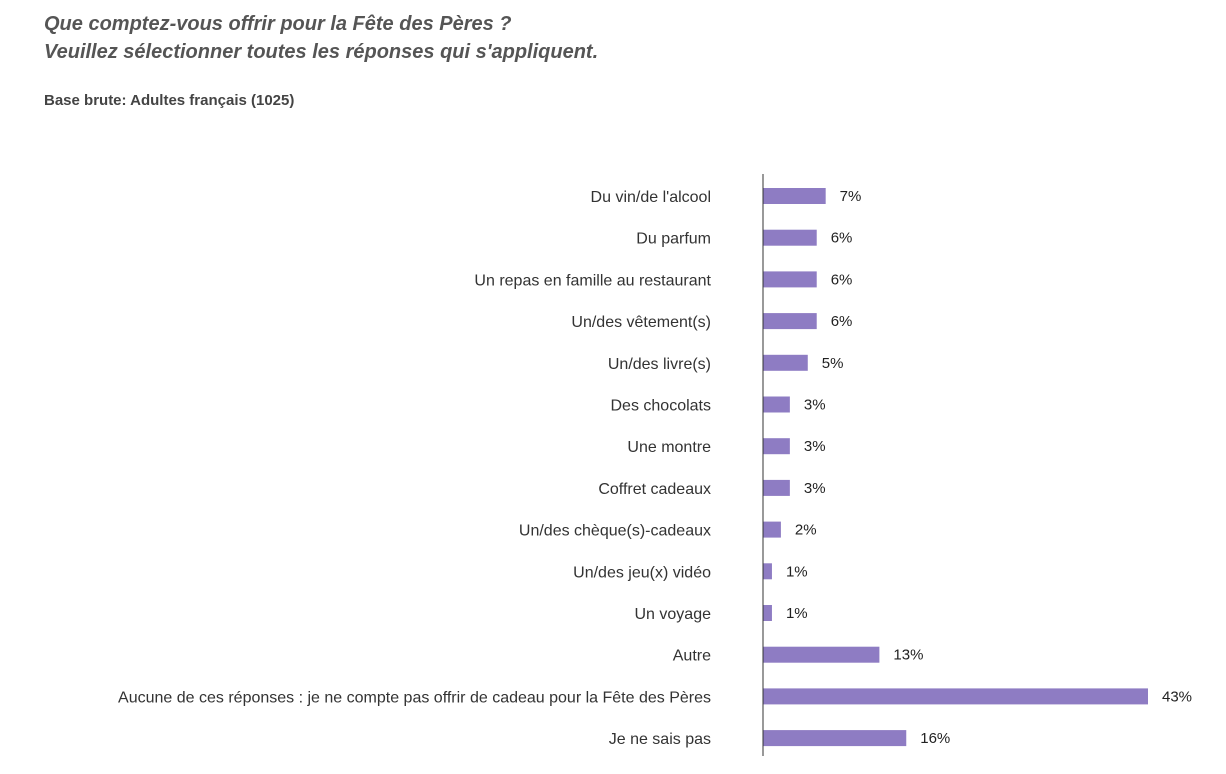 This screenshot has width=1226, height=774. Describe the element at coordinates (651, 197) in the screenshot. I see `category-label: Du vin/de l'alcool` at that location.